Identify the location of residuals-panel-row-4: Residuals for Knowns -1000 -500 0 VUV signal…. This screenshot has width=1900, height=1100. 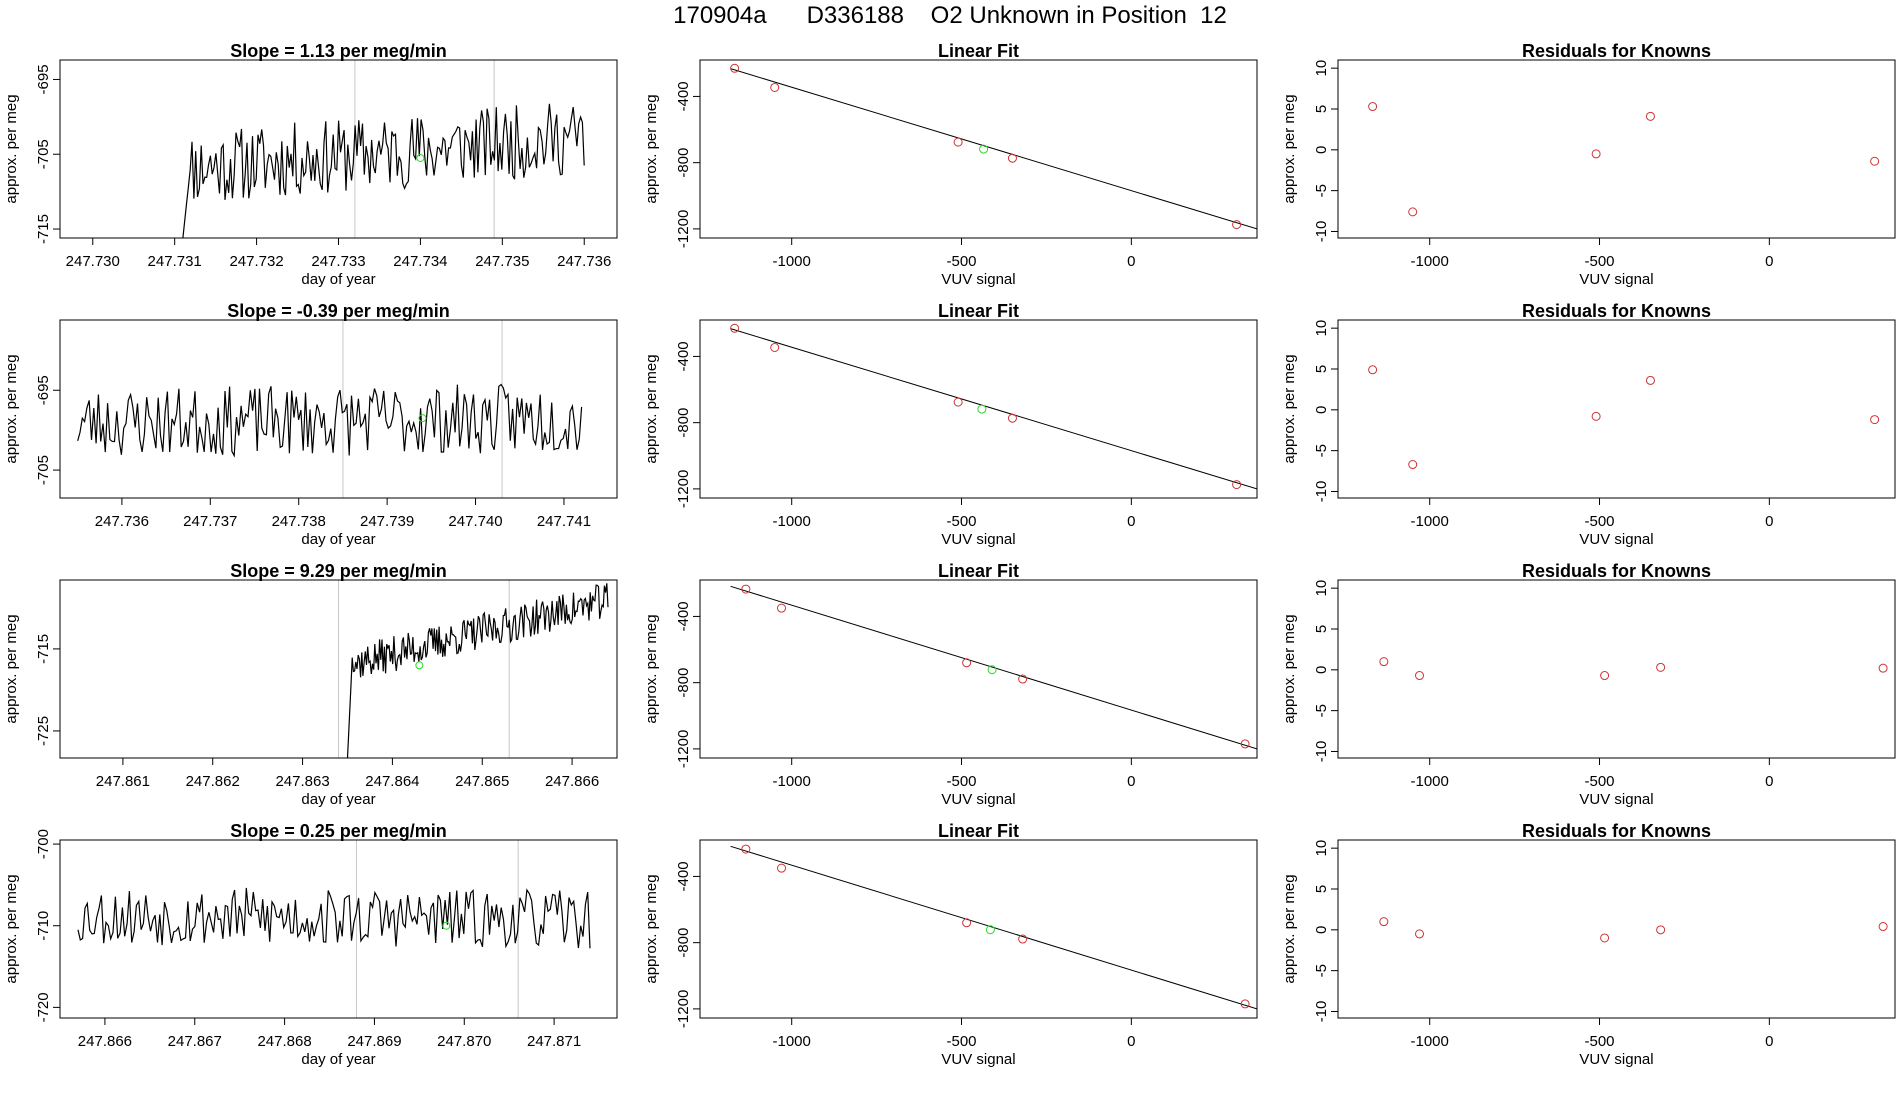
(1588, 944).